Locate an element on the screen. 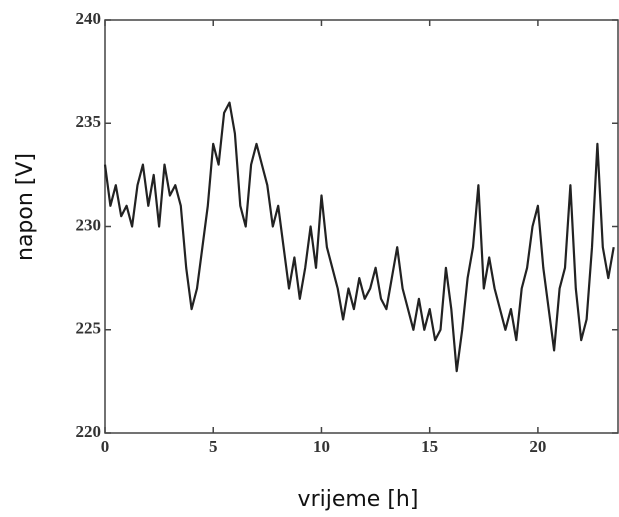  y-axis-label: napon [V] is located at coordinates (25, 207).